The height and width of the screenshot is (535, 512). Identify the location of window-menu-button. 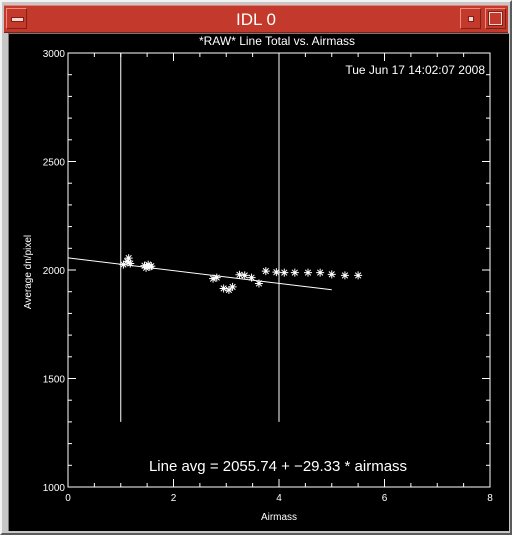
(16, 18).